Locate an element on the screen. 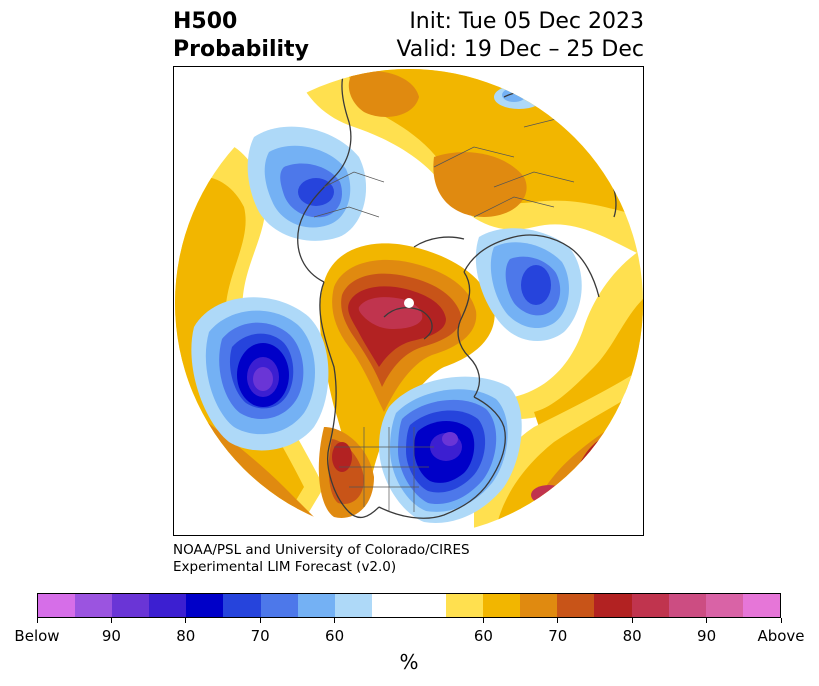  north-pole-marker is located at coordinates (409, 303).